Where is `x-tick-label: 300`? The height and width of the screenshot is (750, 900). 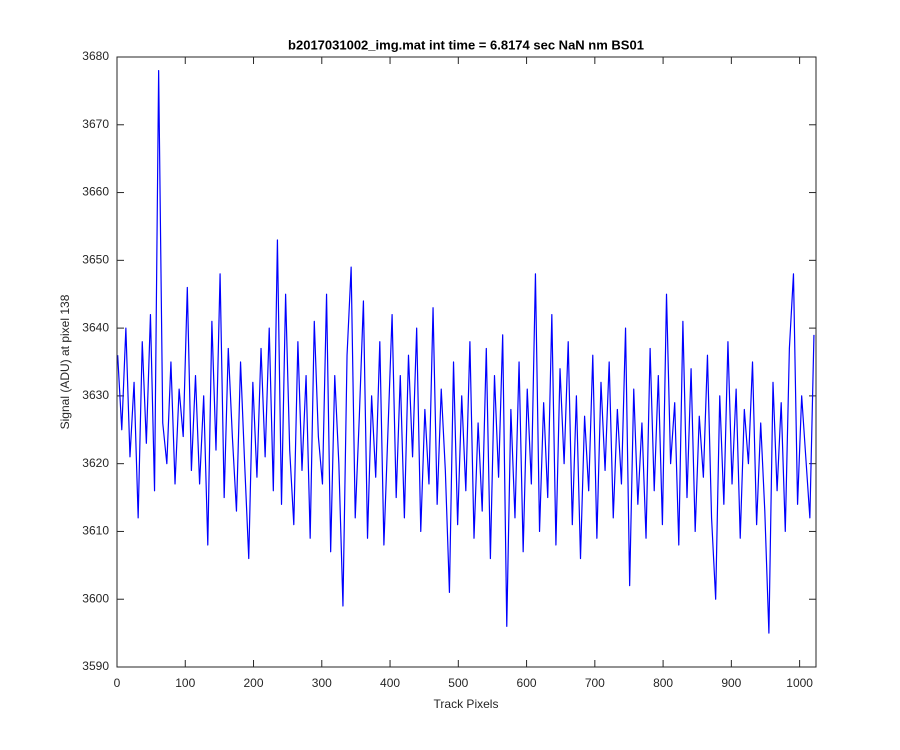
x-tick-label: 300 is located at coordinates (322, 683).